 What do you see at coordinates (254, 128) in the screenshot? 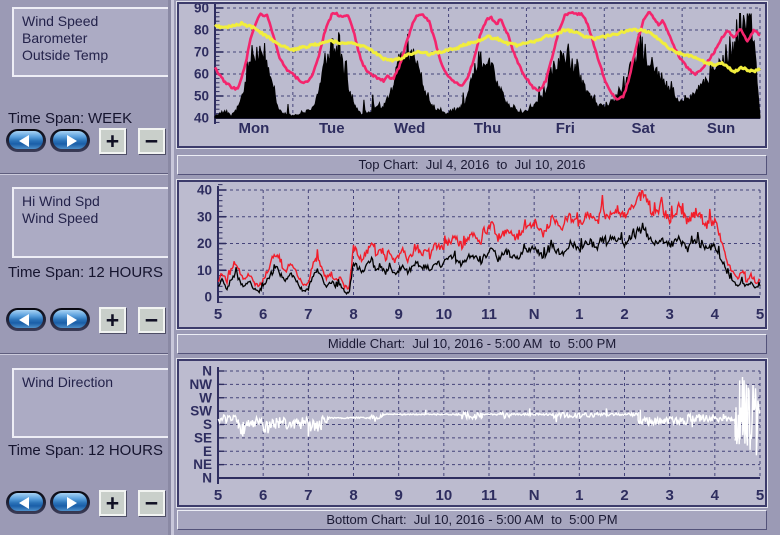
I see `svg-text: Mon` at bounding box center [254, 128].